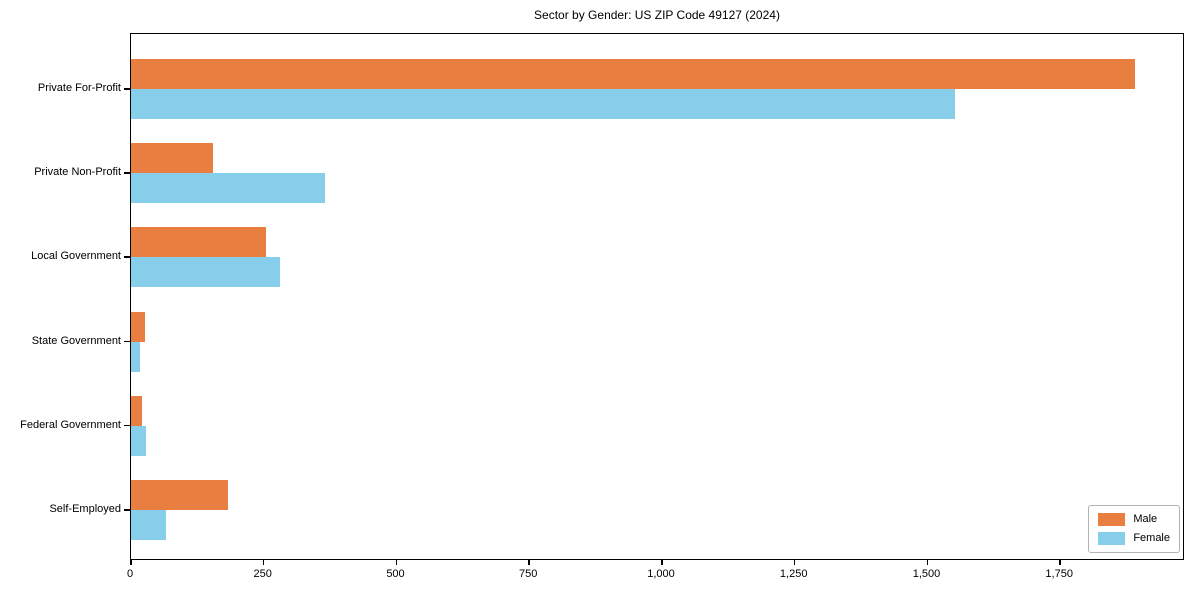 Image resolution: width=1200 pixels, height=600 pixels. I want to click on y-tick-label-private-for-profit: Private For-Profit, so click(79, 88).